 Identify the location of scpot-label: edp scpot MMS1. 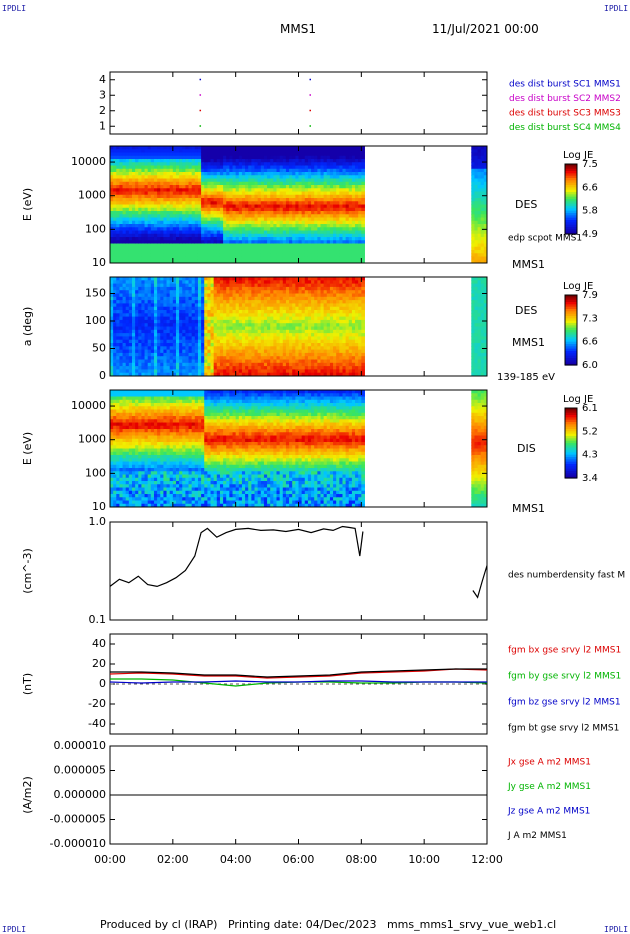
(545, 239).